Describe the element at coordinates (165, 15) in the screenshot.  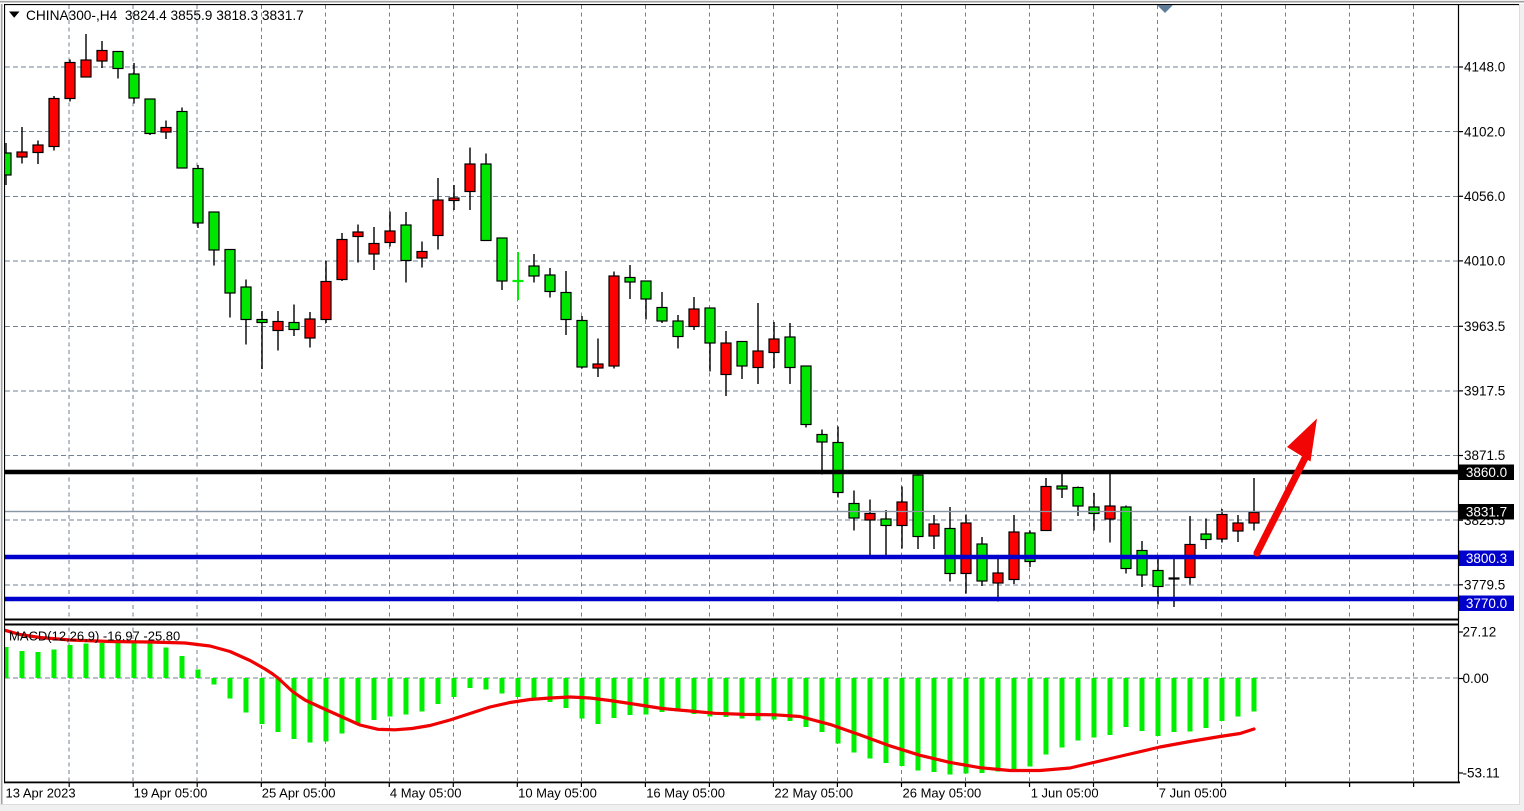
I see `svg-text:CHINA300-,H4 3824.4 3855.9 38: CHINA300-,H4 3824.4 3855.9 3818.3 3831.7` at that location.